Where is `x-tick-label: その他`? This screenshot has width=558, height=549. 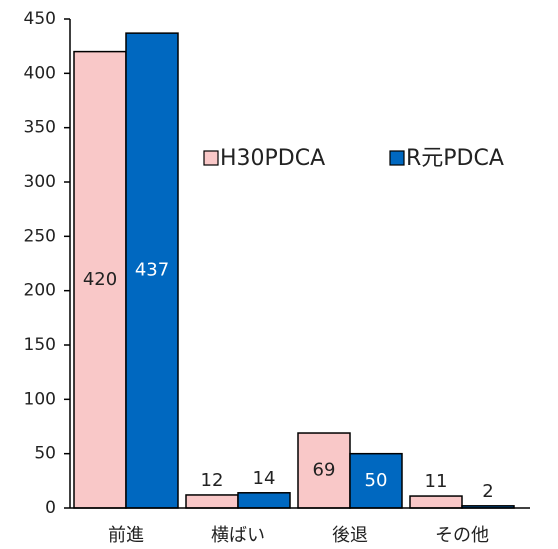 x-tick-label: その他 is located at coordinates (462, 535).